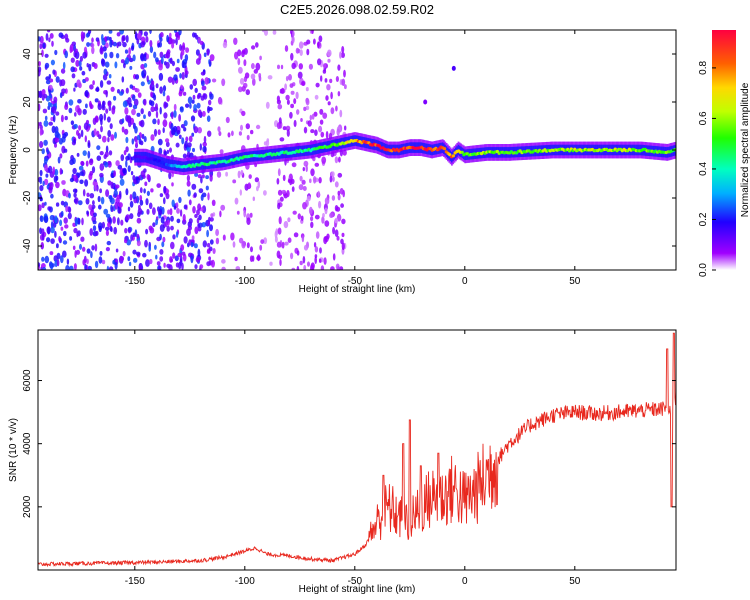 This screenshot has height=600, width=750. What do you see at coordinates (703, 118) in the screenshot?
I see `colorbar-tick-label: 0.6` at bounding box center [703, 118].